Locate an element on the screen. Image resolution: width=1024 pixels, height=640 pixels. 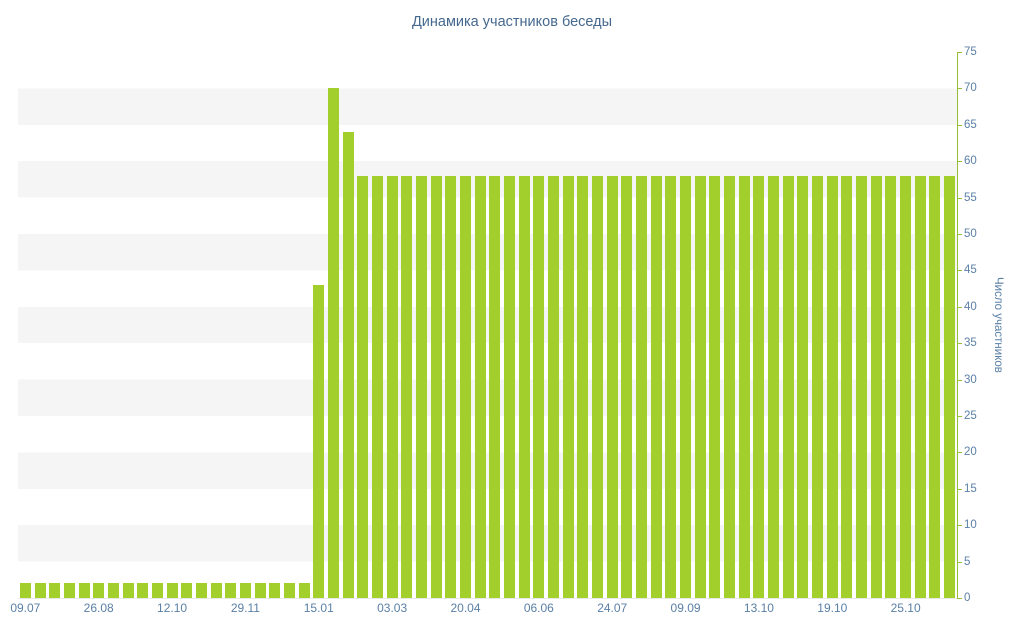
y-tick-label: 40 is located at coordinates (970, 306).